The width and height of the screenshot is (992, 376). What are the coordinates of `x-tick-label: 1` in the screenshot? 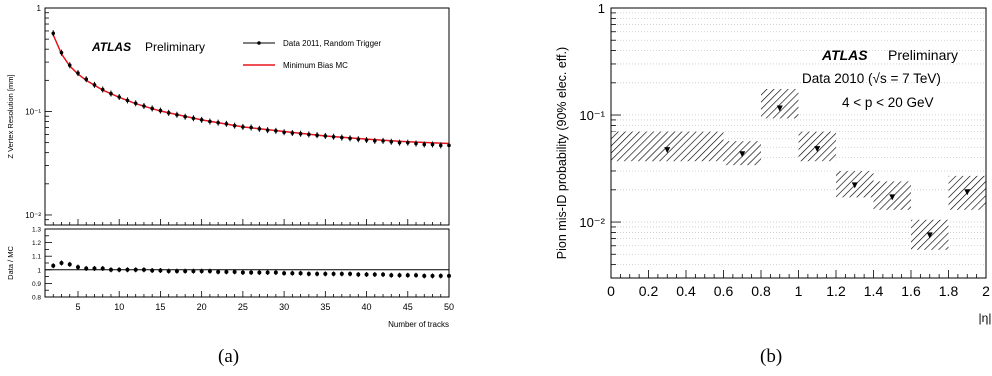 It's located at (799, 291).